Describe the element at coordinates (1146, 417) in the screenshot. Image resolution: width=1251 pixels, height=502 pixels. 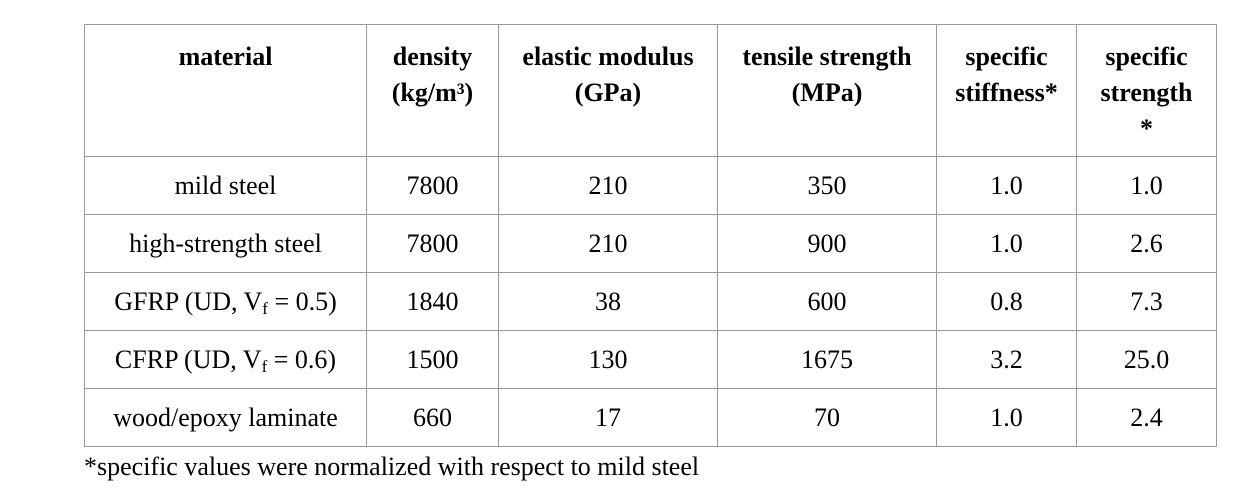
I see `cell: 2.4` at that location.